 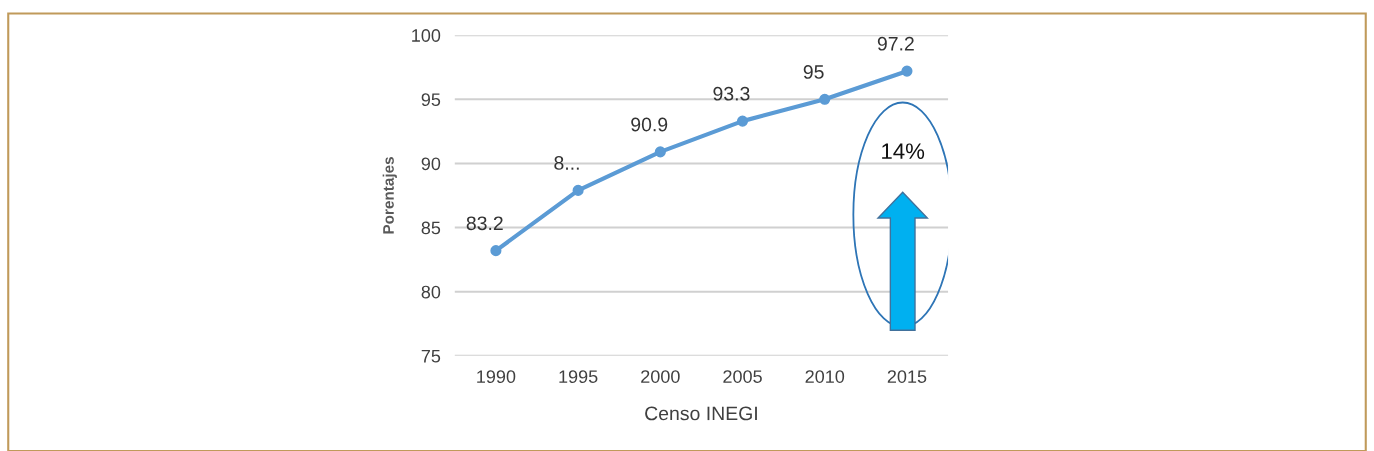 What do you see at coordinates (903, 151) in the screenshot?
I see `annotation: 14%` at bounding box center [903, 151].